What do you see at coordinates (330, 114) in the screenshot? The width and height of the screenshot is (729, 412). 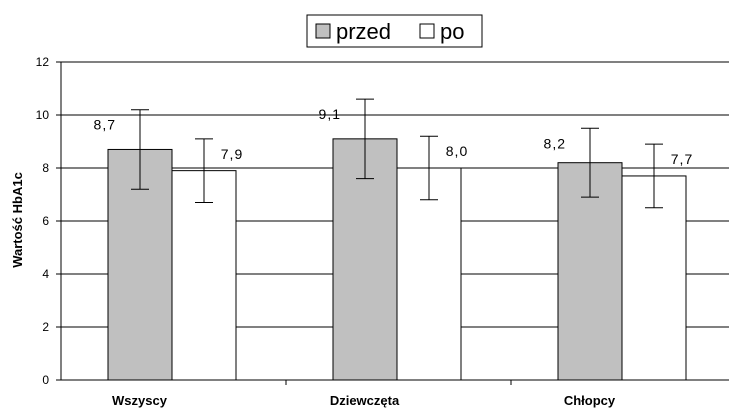 I see `data-label: 9,1` at bounding box center [330, 114].